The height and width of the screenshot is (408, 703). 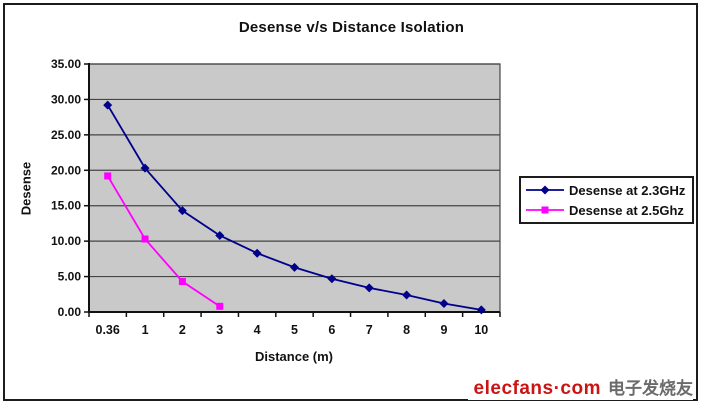 I want to click on svg-text: 6, so click(x=331, y=330).